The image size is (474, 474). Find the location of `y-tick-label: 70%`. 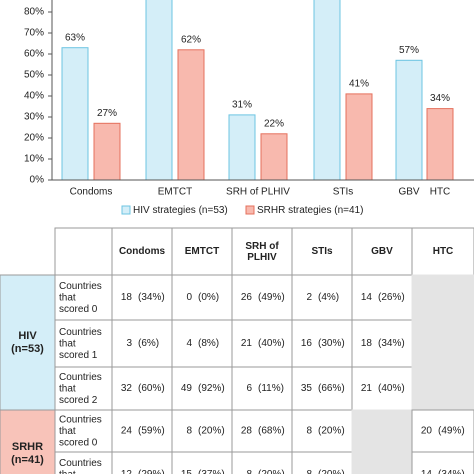

y-tick-label: 70% is located at coordinates (34, 33).